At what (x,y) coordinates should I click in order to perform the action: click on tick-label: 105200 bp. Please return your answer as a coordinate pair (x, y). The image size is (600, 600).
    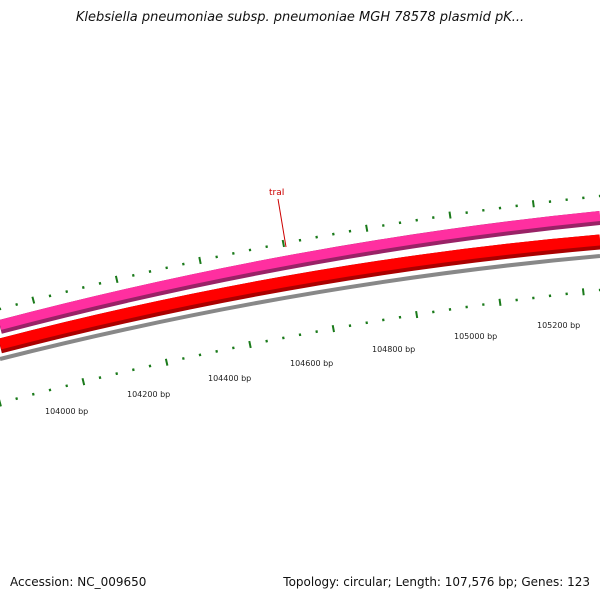
    Looking at the image, I should click on (558, 325).